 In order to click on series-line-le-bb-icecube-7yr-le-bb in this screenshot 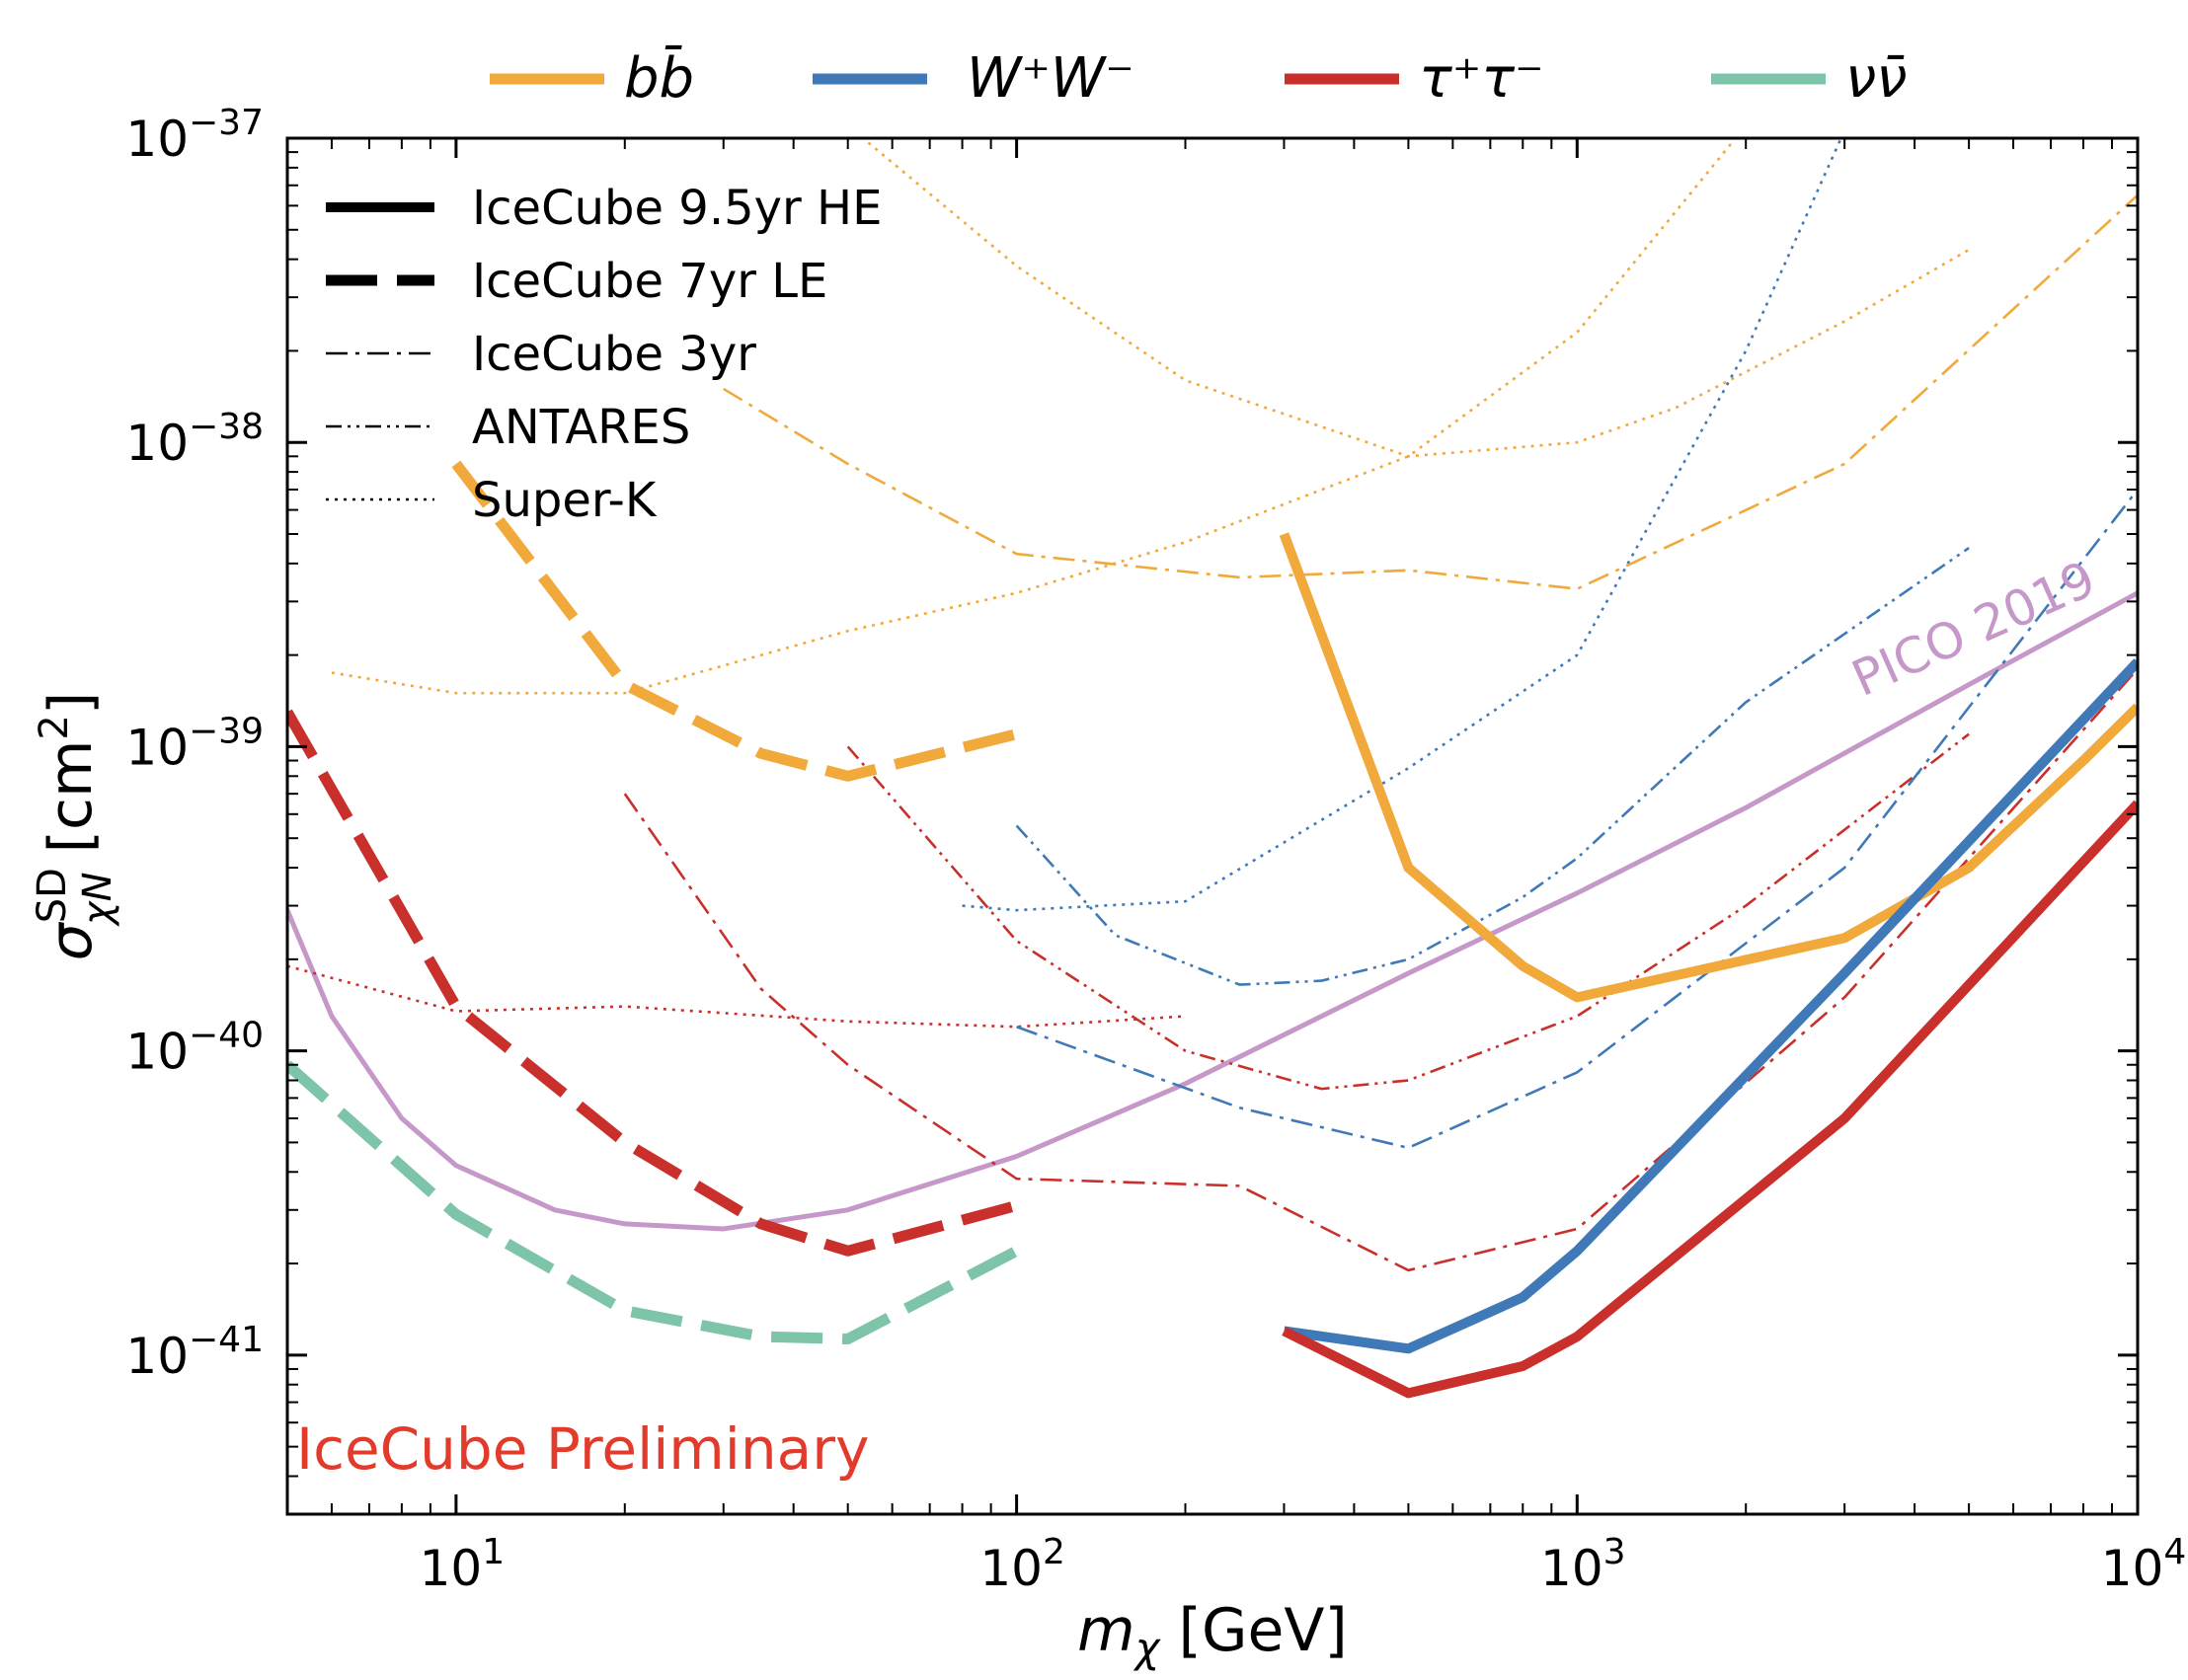, I will do `click(734, 621)`.